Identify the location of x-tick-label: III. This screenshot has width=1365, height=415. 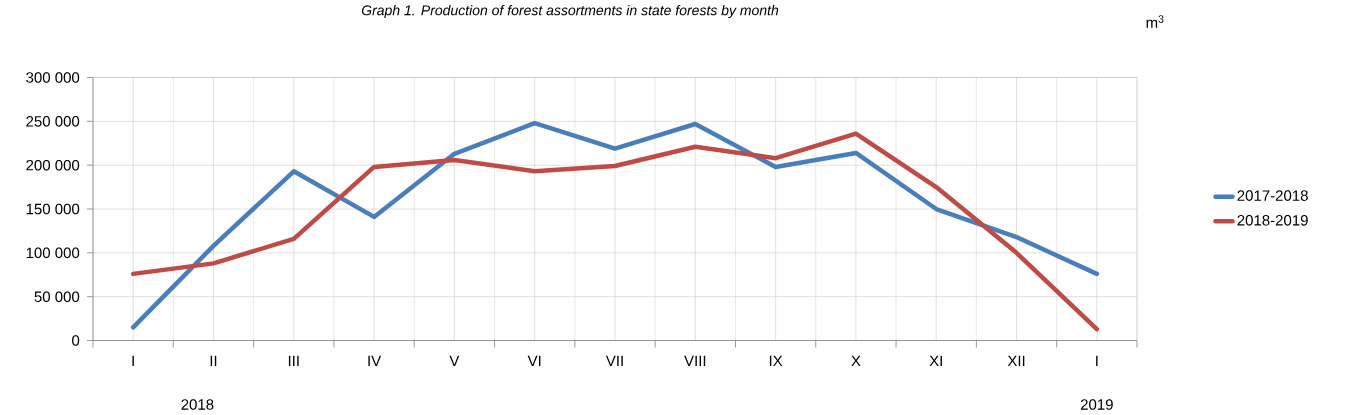
(293, 361).